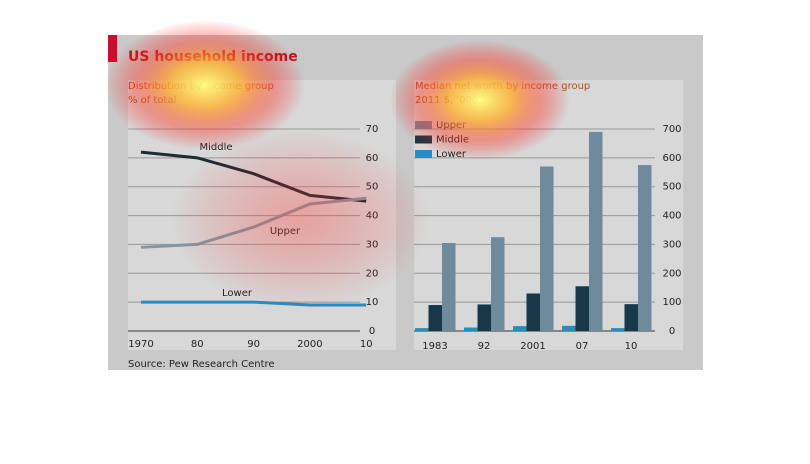  Describe the element at coordinates (671, 244) in the screenshot. I see `y-tick-label: 300` at that location.